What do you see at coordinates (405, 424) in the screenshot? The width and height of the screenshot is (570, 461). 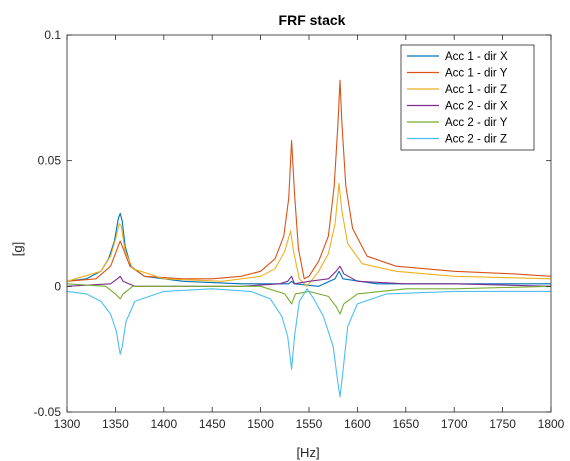 I see `x-tick-label: 1650` at bounding box center [405, 424].